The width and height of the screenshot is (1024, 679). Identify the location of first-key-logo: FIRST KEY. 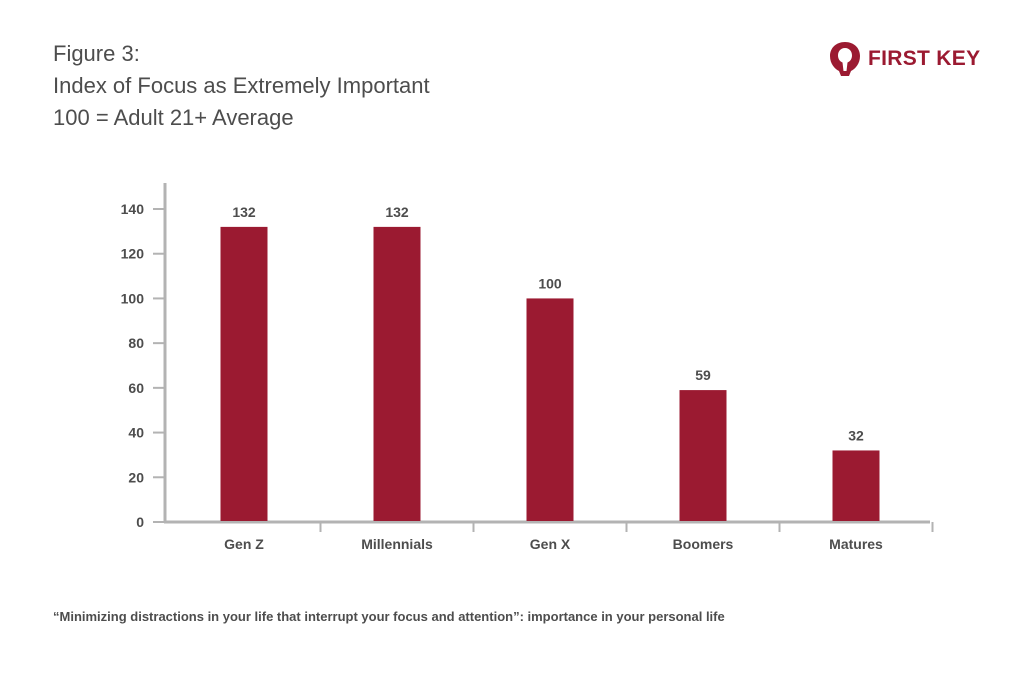
(904, 59).